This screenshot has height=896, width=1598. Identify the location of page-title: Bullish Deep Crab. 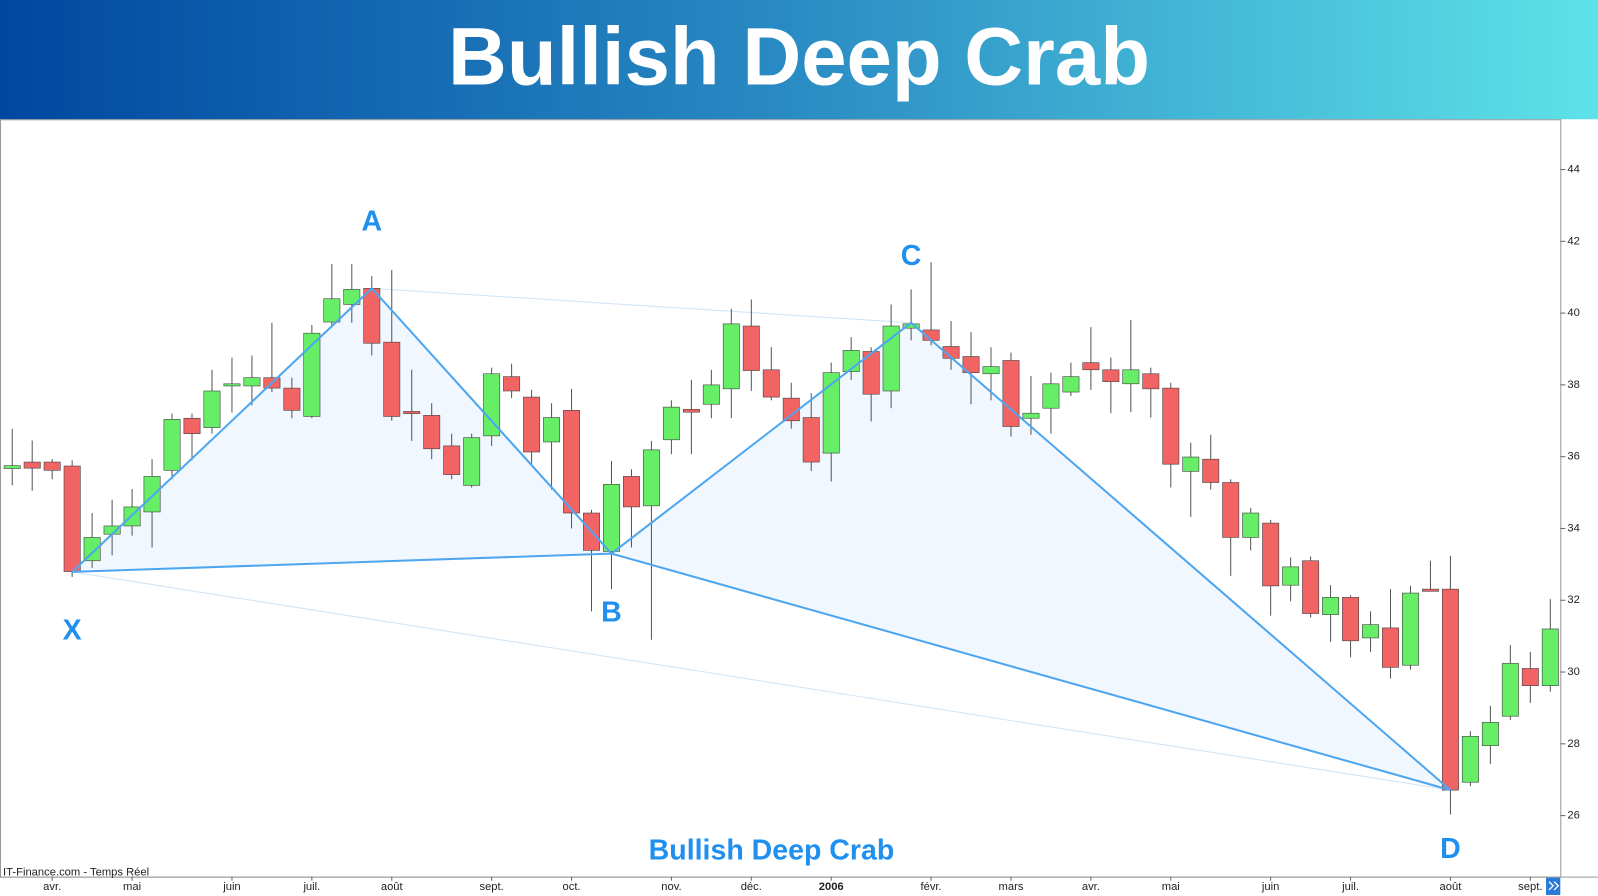
(799, 57).